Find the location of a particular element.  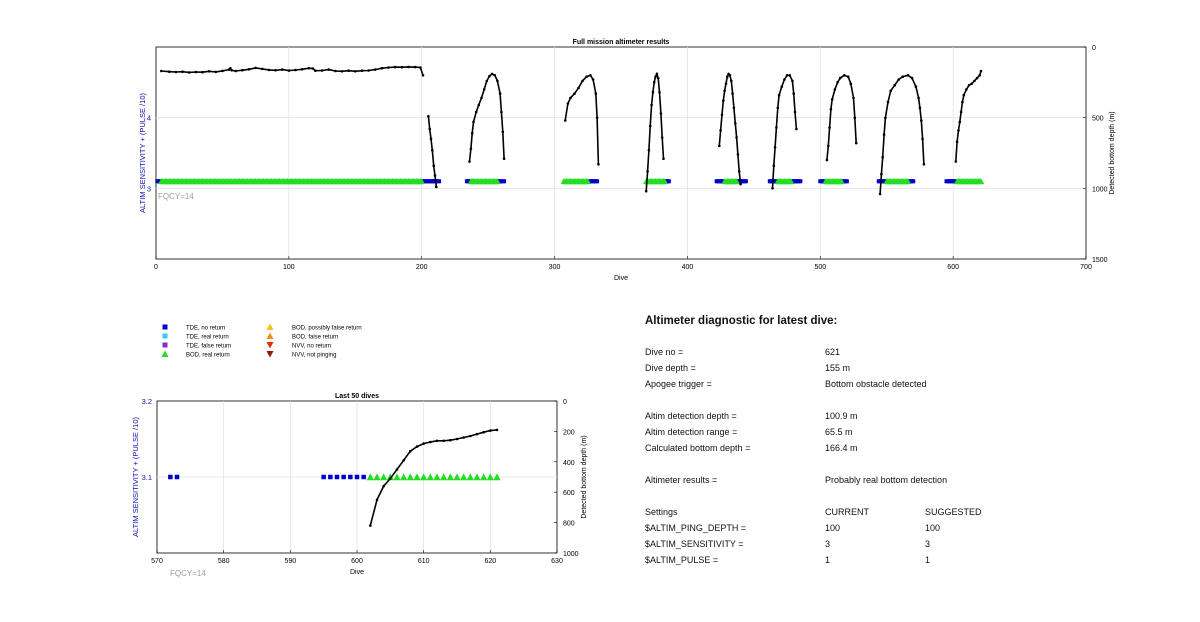

last50-right-ytick-label: 800 is located at coordinates (569, 524).